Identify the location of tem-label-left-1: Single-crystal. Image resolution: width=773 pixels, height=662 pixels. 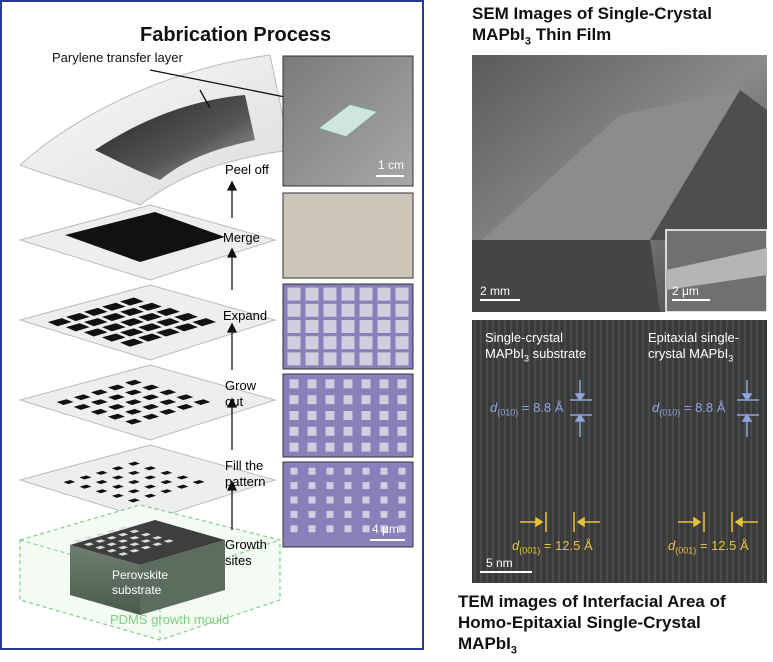
(524, 337).